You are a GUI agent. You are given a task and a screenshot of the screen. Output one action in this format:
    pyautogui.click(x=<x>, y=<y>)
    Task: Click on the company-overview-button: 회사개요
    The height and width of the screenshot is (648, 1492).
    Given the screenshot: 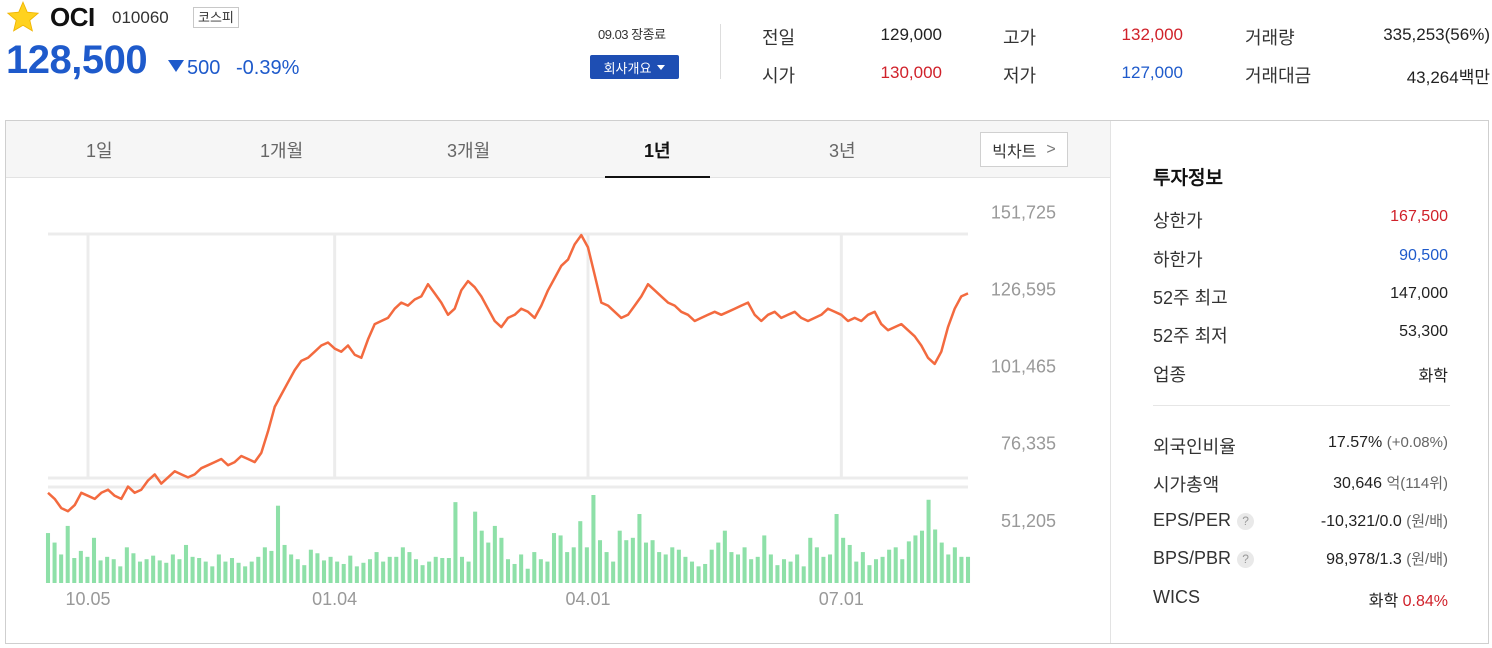 What is the action you would take?
    pyautogui.click(x=634, y=67)
    